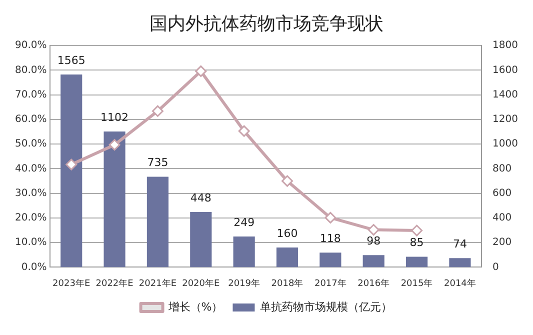 The height and width of the screenshot is (335, 533). I want to click on data-label: 735, so click(157, 163).